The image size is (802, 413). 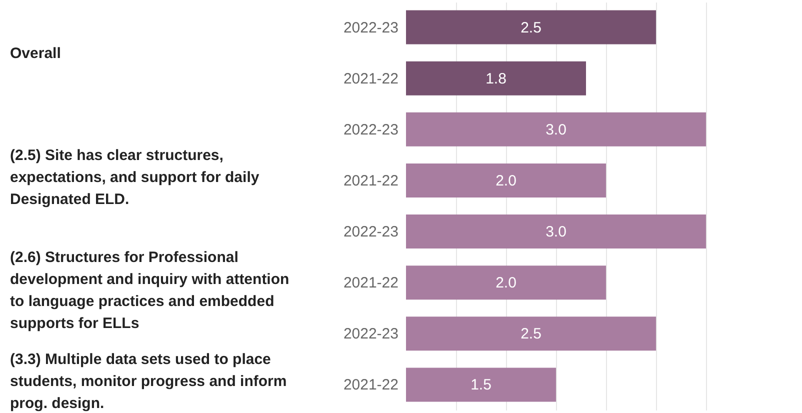 I want to click on text: (3.3) Multiple data sets used to place students, monitor progress and inform prog. design., so click(x=148, y=381).